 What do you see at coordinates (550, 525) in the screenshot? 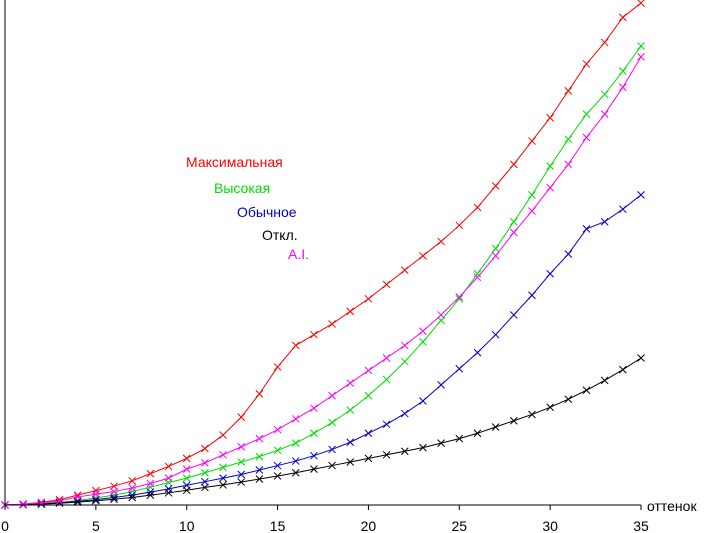
I see `x-tick-label-30: 30` at bounding box center [550, 525].